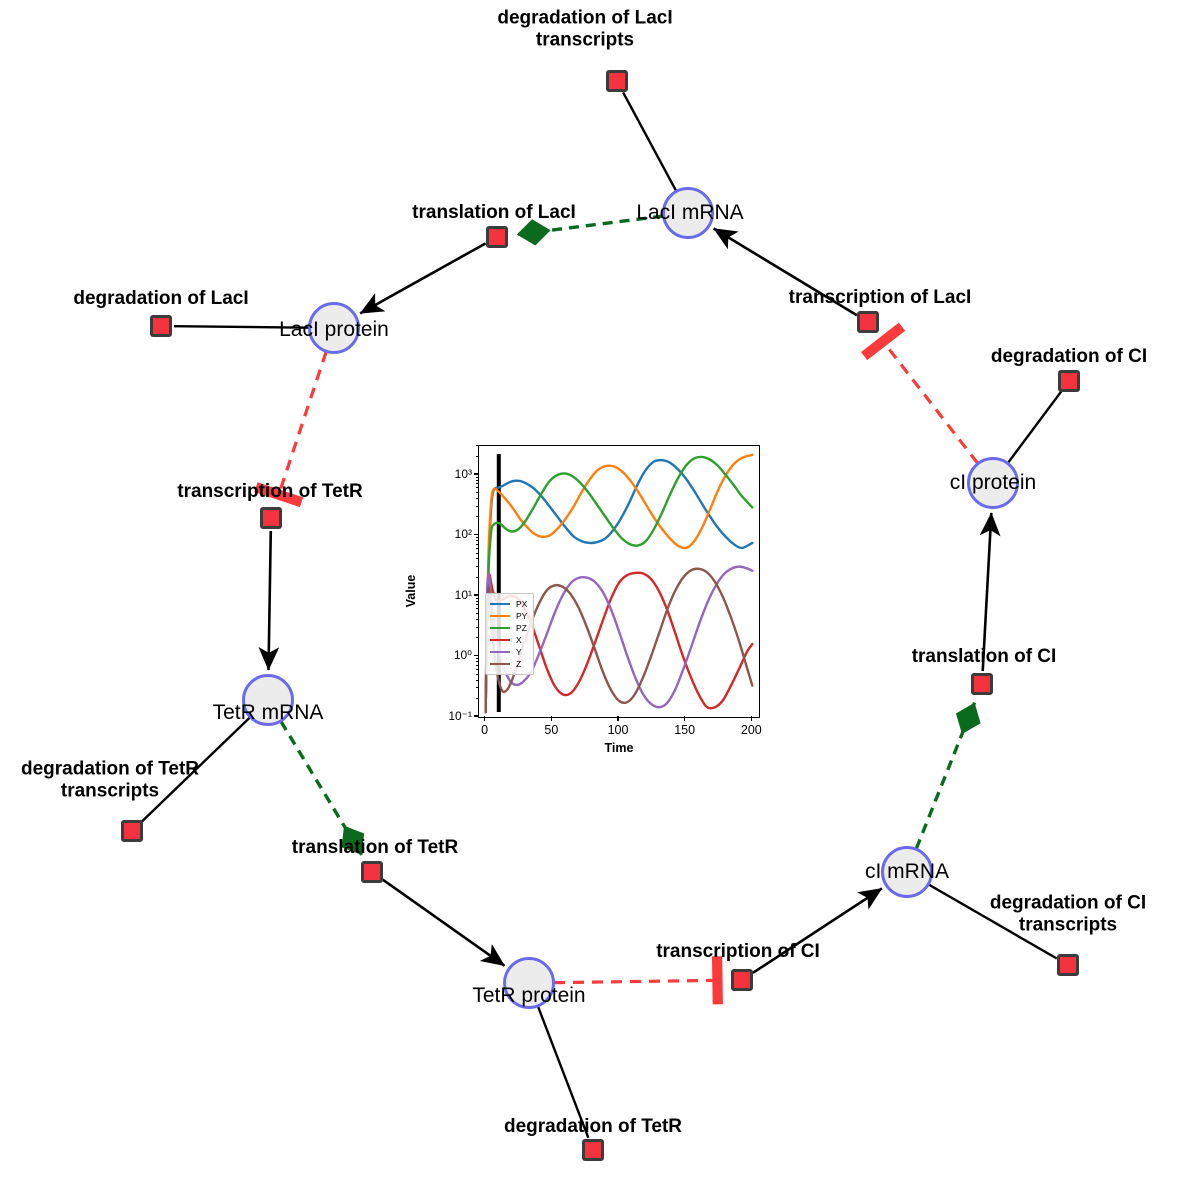 The image size is (1189, 1200). I want to click on chart-plot-area: PX PY PZ X Y Z, so click(619, 581).